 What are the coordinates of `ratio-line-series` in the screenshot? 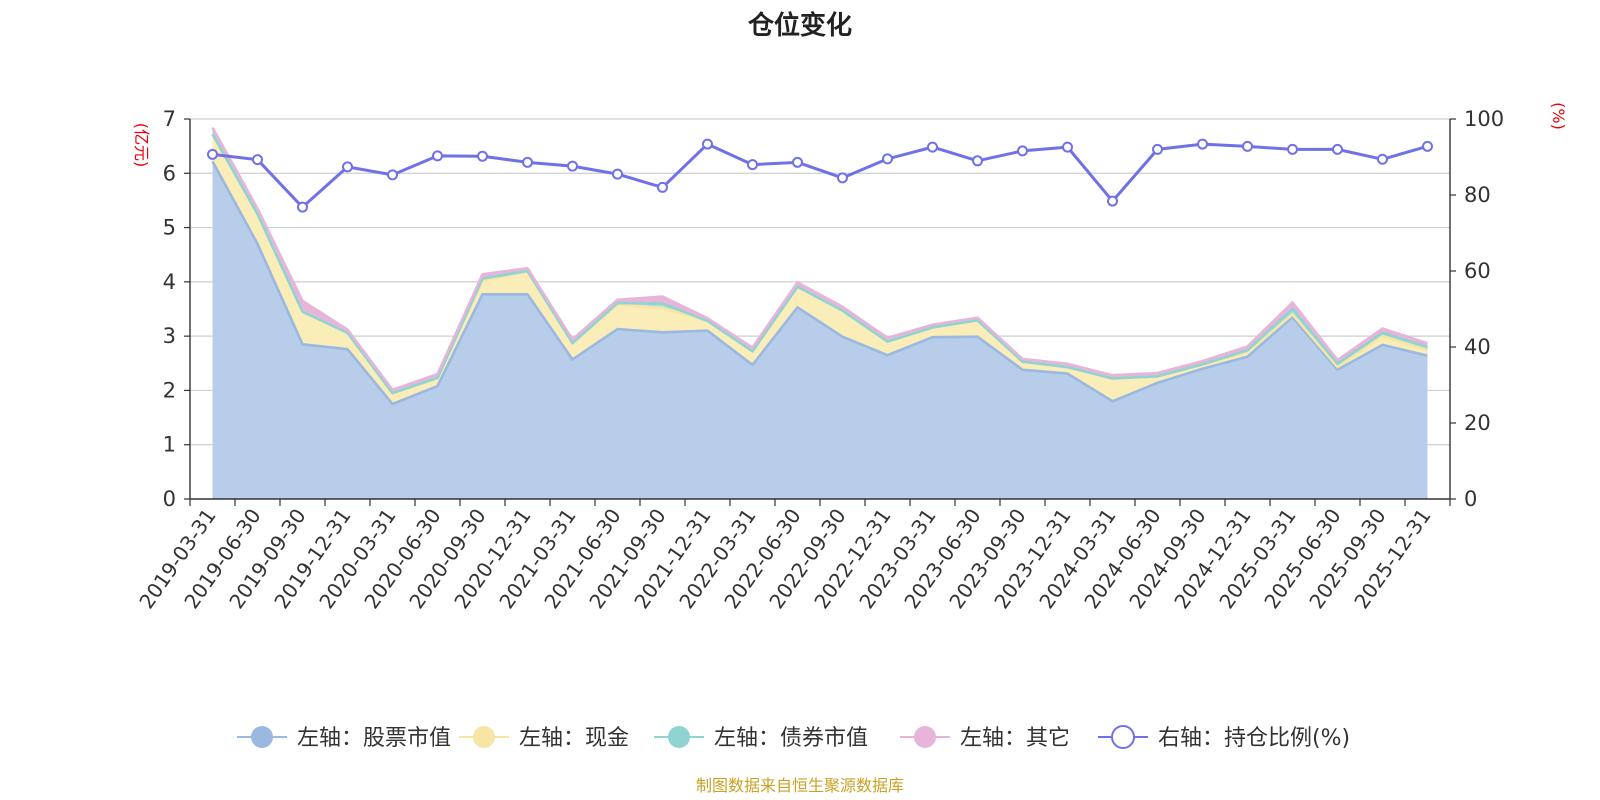 It's located at (820, 175).